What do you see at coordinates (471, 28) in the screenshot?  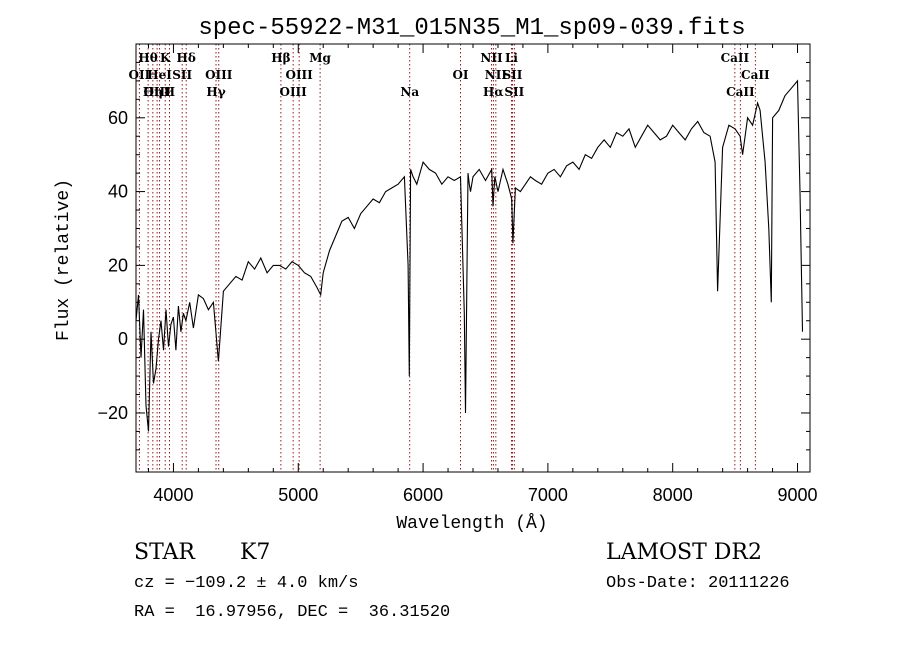 I see `chart-title: spec-55922-M31_015N35_M1_sp09-039.fits` at bounding box center [471, 28].